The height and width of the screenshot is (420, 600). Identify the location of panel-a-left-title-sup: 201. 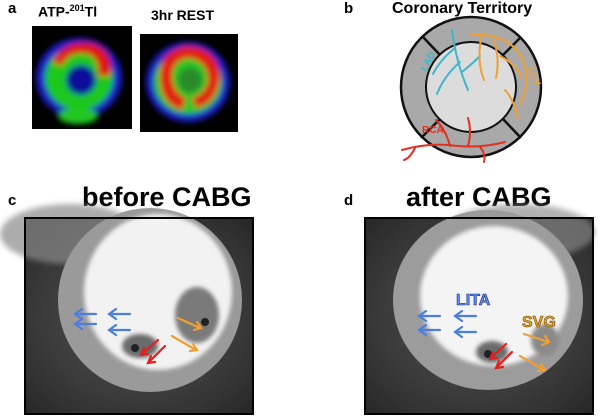
(77, 8).